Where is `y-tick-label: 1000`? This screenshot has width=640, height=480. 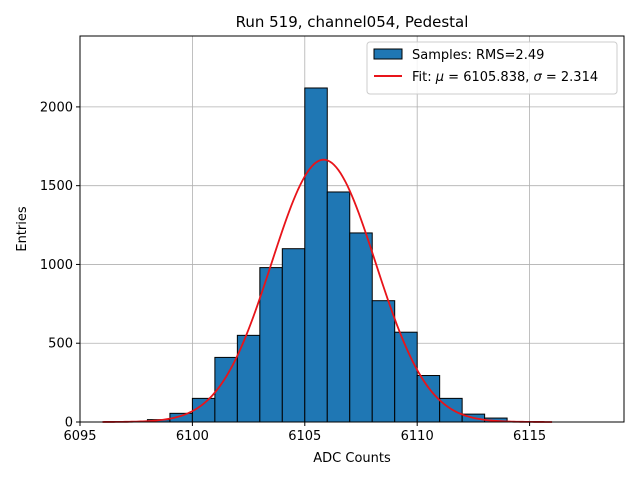
y-tick-label: 1000 is located at coordinates (56, 265).